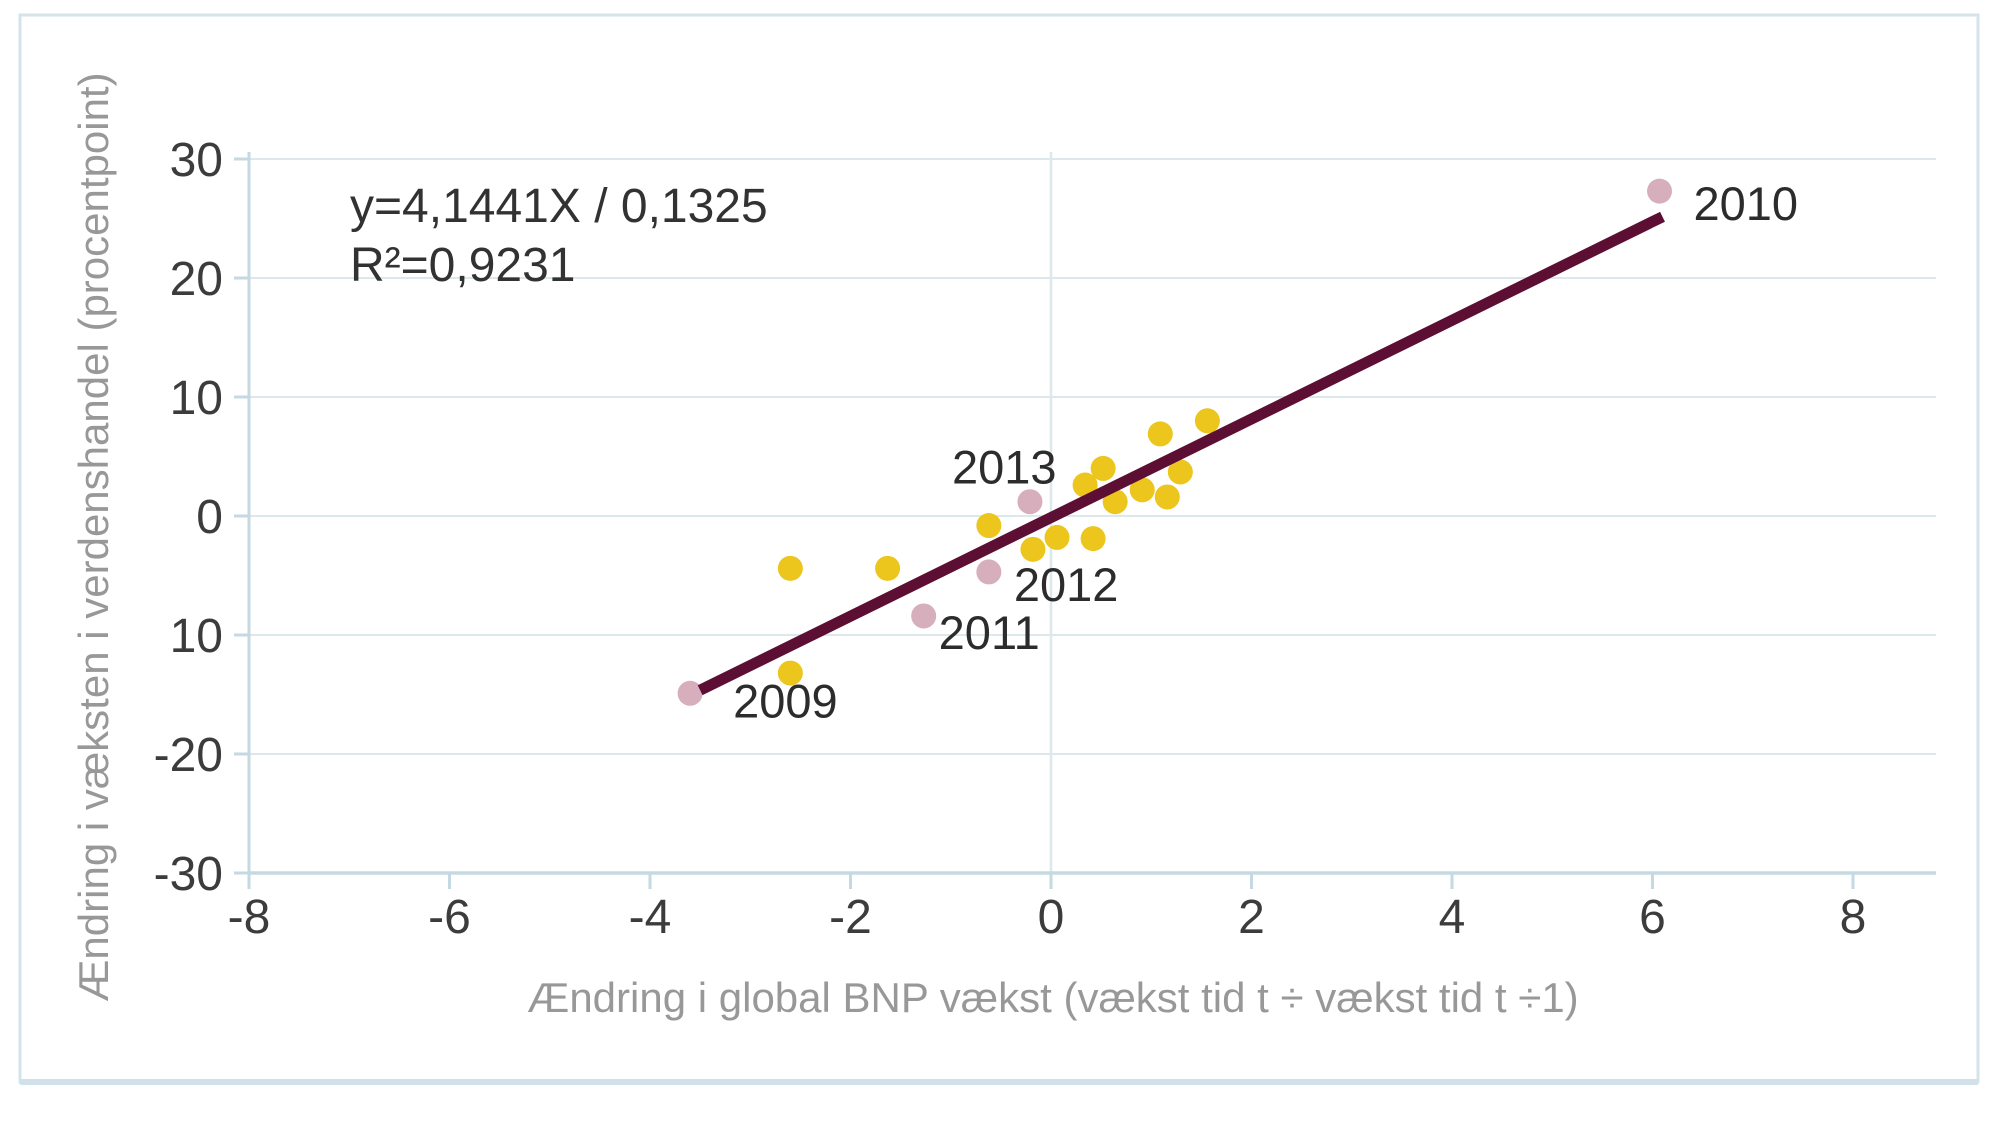 The height and width of the screenshot is (1146, 2000). Describe the element at coordinates (188, 755) in the screenshot. I see `y-tick-label: -20` at that location.